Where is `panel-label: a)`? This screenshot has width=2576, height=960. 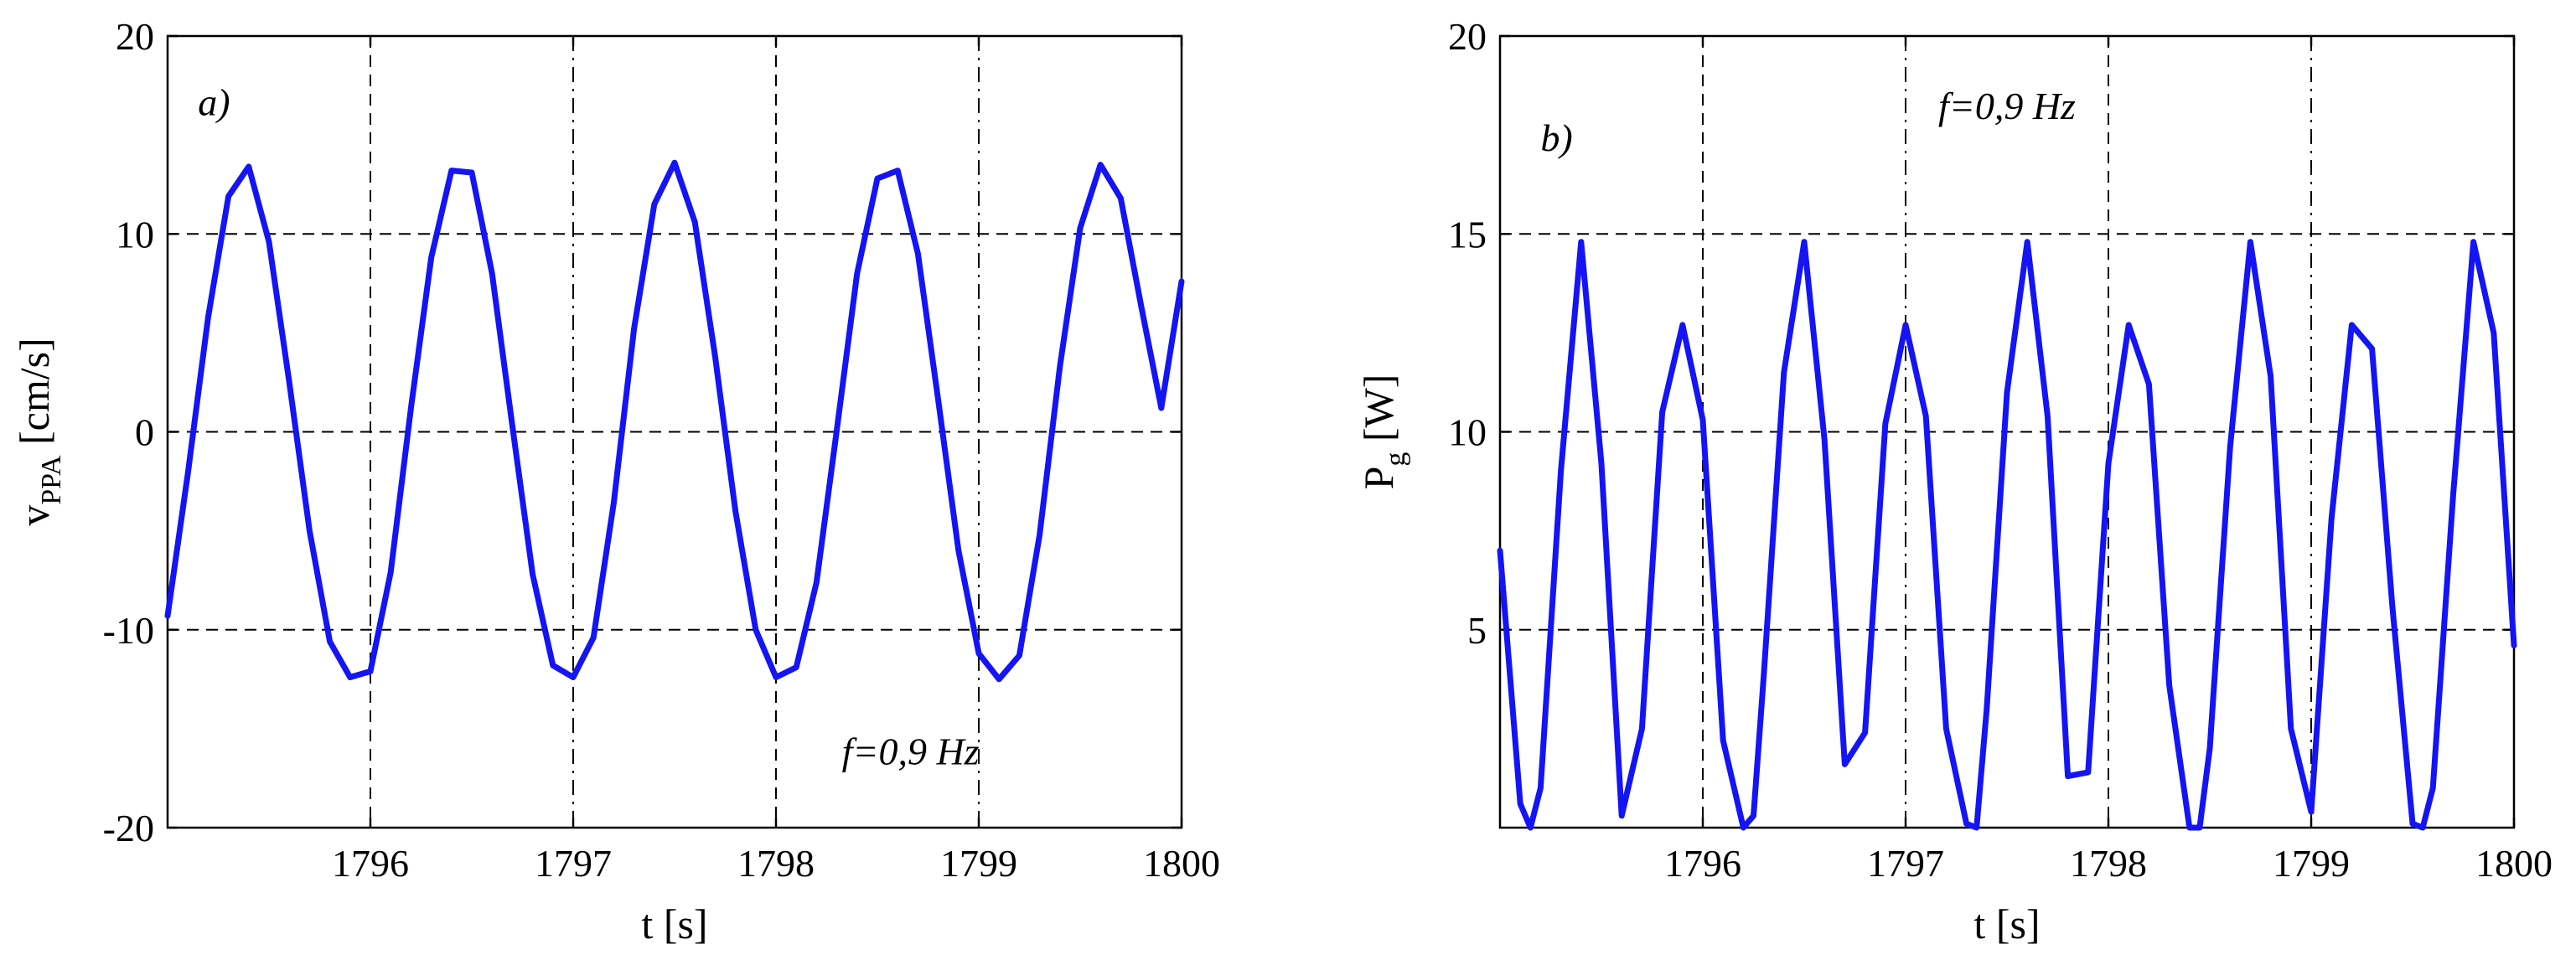
panel-label: a) is located at coordinates (214, 103).